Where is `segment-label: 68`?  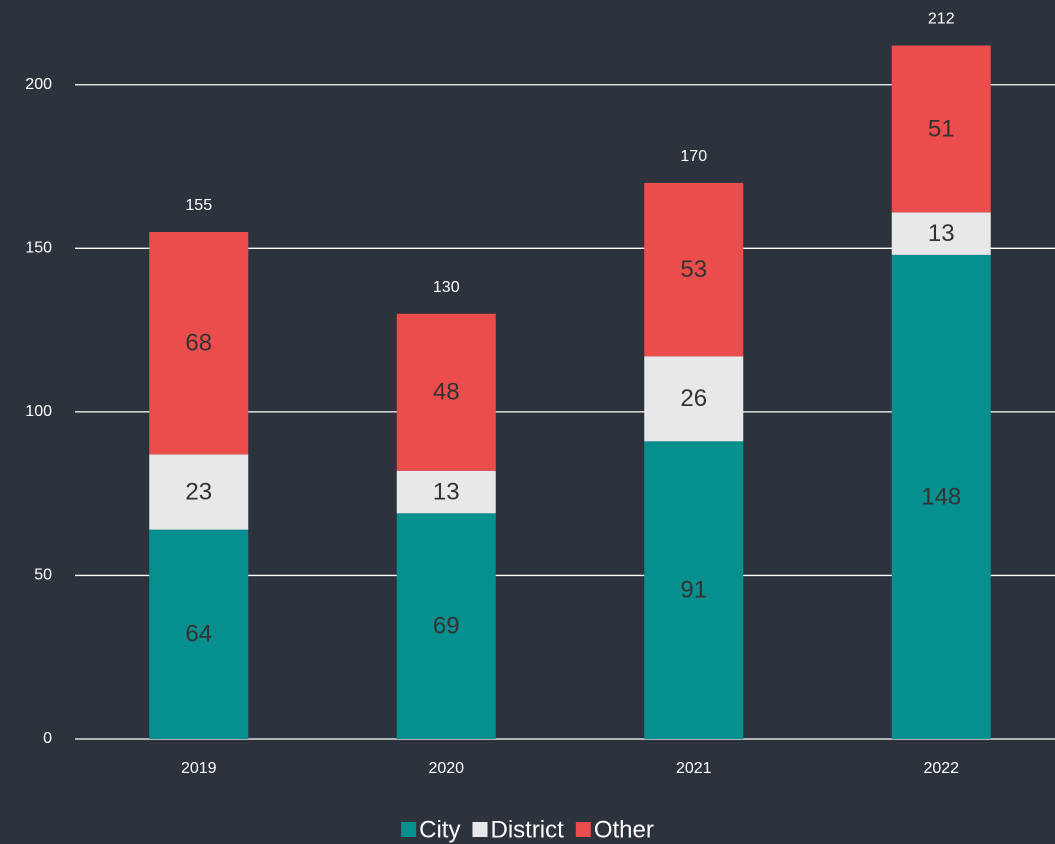
segment-label: 68 is located at coordinates (198, 343).